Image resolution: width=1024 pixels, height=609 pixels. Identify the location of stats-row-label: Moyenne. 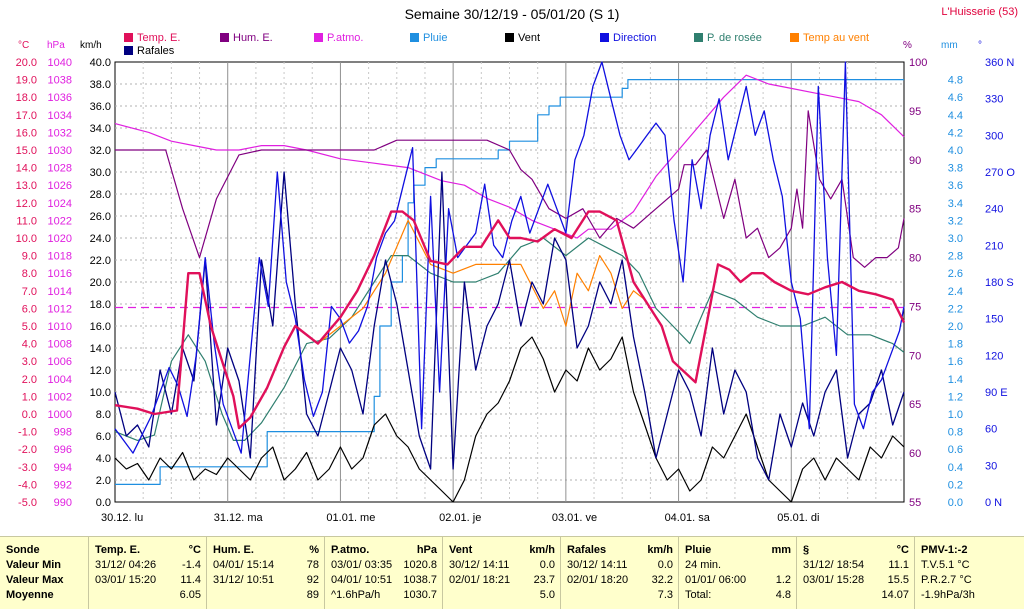
(30, 595).